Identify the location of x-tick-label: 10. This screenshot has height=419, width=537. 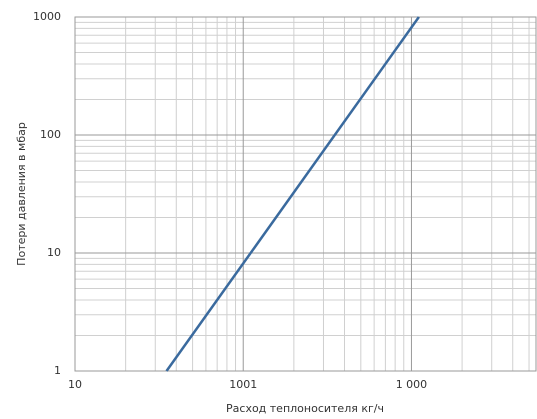
(75, 384).